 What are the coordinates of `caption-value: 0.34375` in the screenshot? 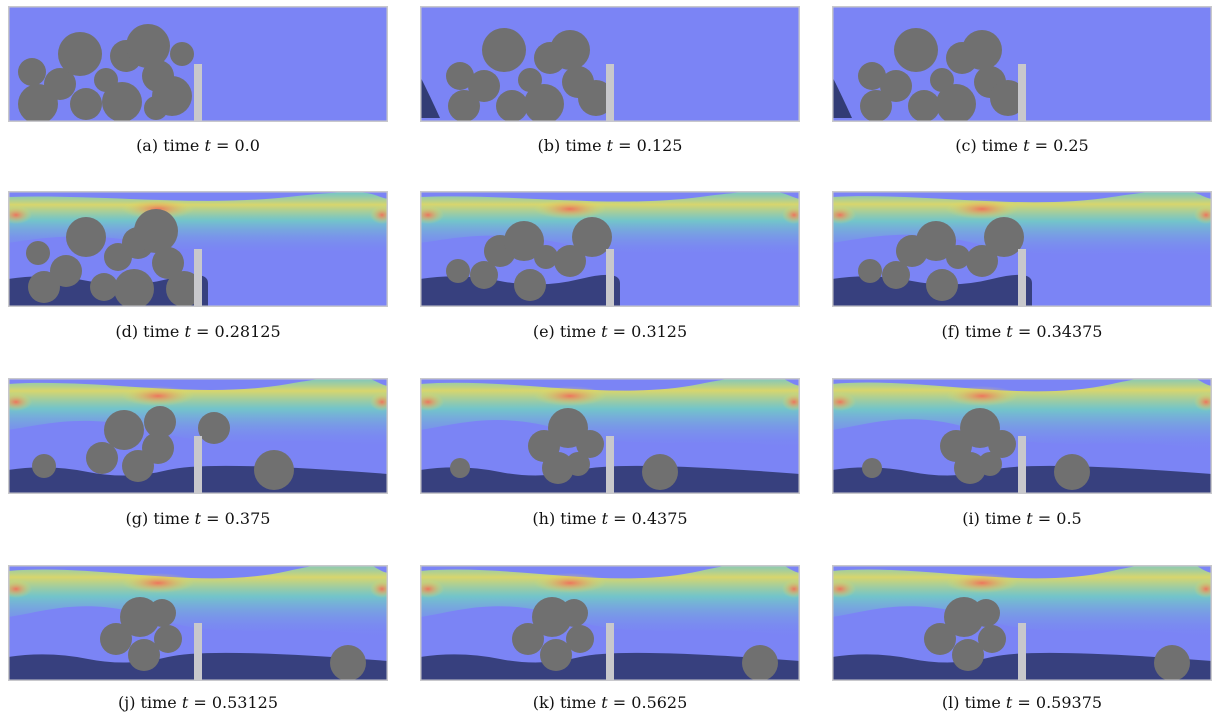 It's located at (1069, 331).